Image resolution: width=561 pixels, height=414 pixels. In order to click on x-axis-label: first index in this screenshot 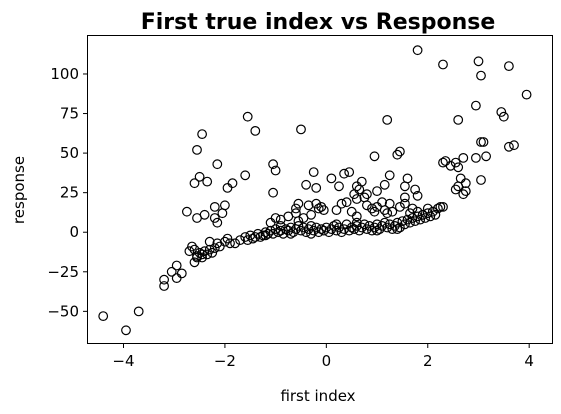, I will do `click(317, 396)`.